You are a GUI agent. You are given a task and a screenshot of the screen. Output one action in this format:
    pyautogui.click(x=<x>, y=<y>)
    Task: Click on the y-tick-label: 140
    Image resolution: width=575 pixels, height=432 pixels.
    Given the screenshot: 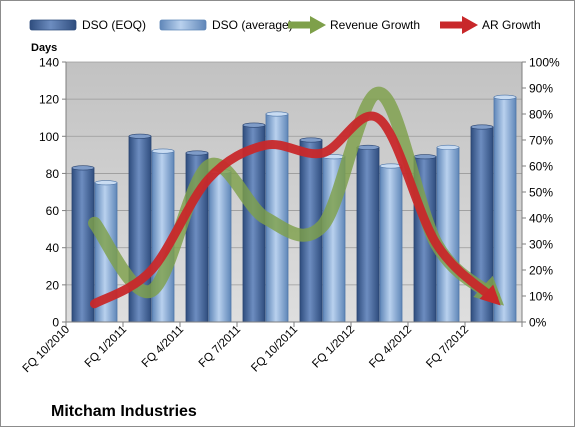 What is the action you would take?
    pyautogui.click(x=49, y=63)
    